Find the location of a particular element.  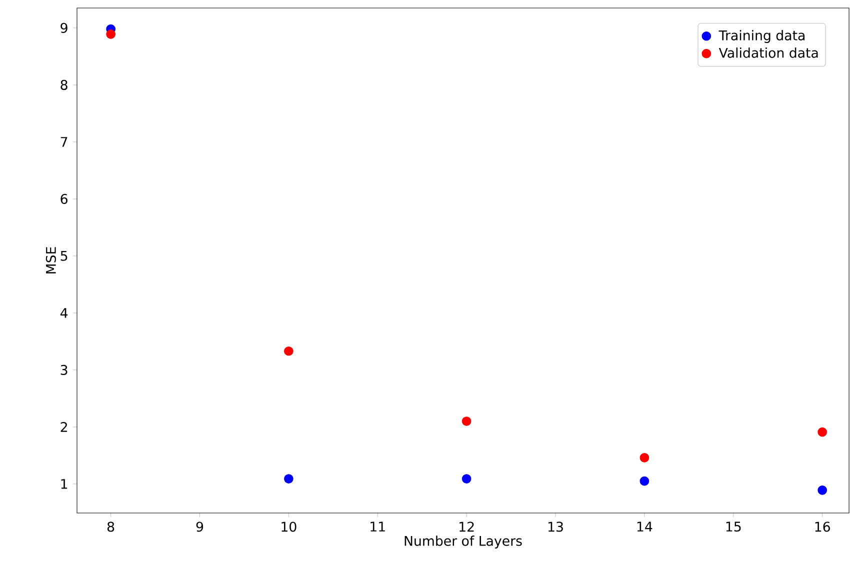

legend-label: Validation data is located at coordinates (768, 53).